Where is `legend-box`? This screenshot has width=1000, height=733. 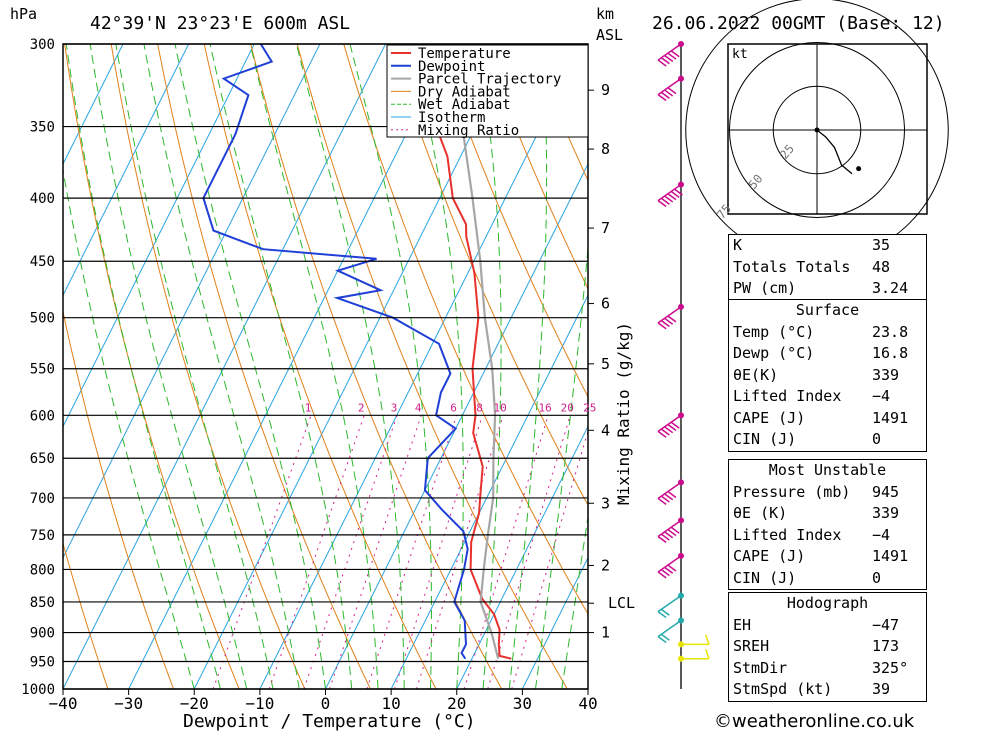
legend-box is located at coordinates (487, 91).